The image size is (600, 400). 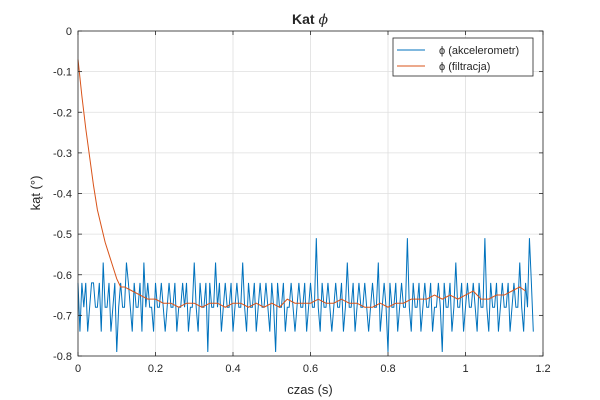 What do you see at coordinates (69, 32) in the screenshot?
I see `y-tick-label: 0` at bounding box center [69, 32].